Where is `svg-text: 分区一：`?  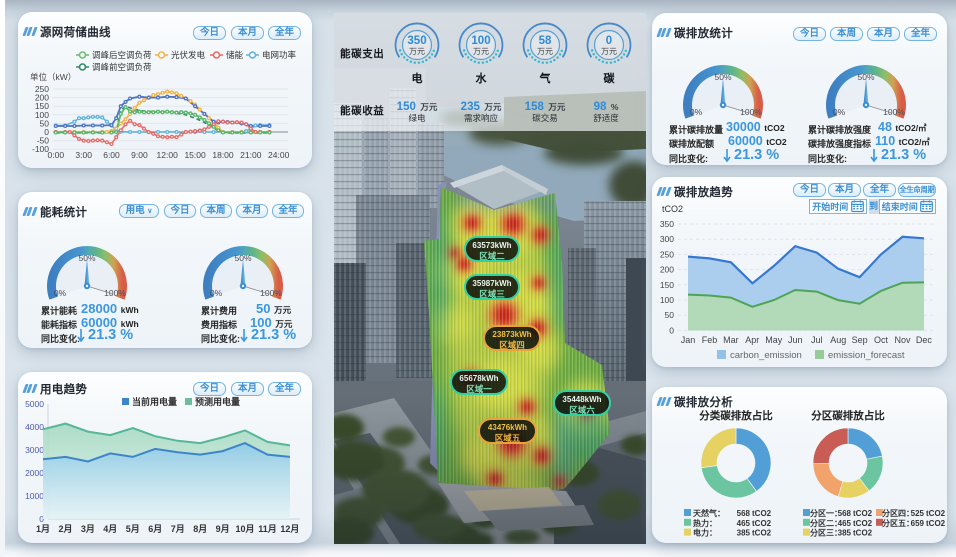 svg-text: 分区一： is located at coordinates (826, 513).